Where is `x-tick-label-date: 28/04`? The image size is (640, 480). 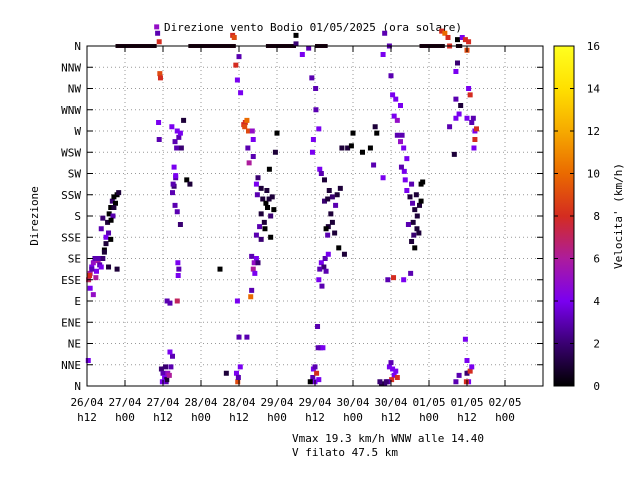 x-tick-label-date: 28/04 is located at coordinates (238, 402).